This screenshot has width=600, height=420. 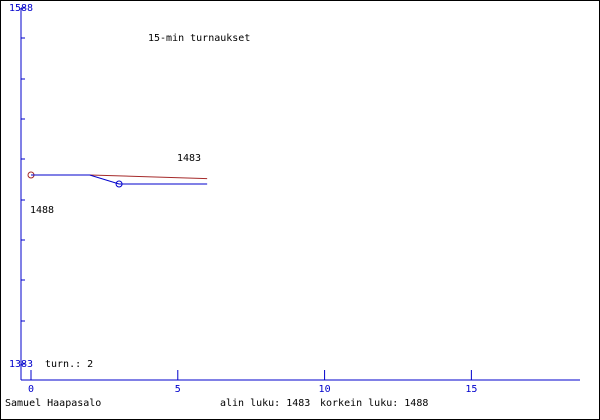 What do you see at coordinates (21, 364) in the screenshot?
I see `y-tick-label: 1383` at bounding box center [21, 364].